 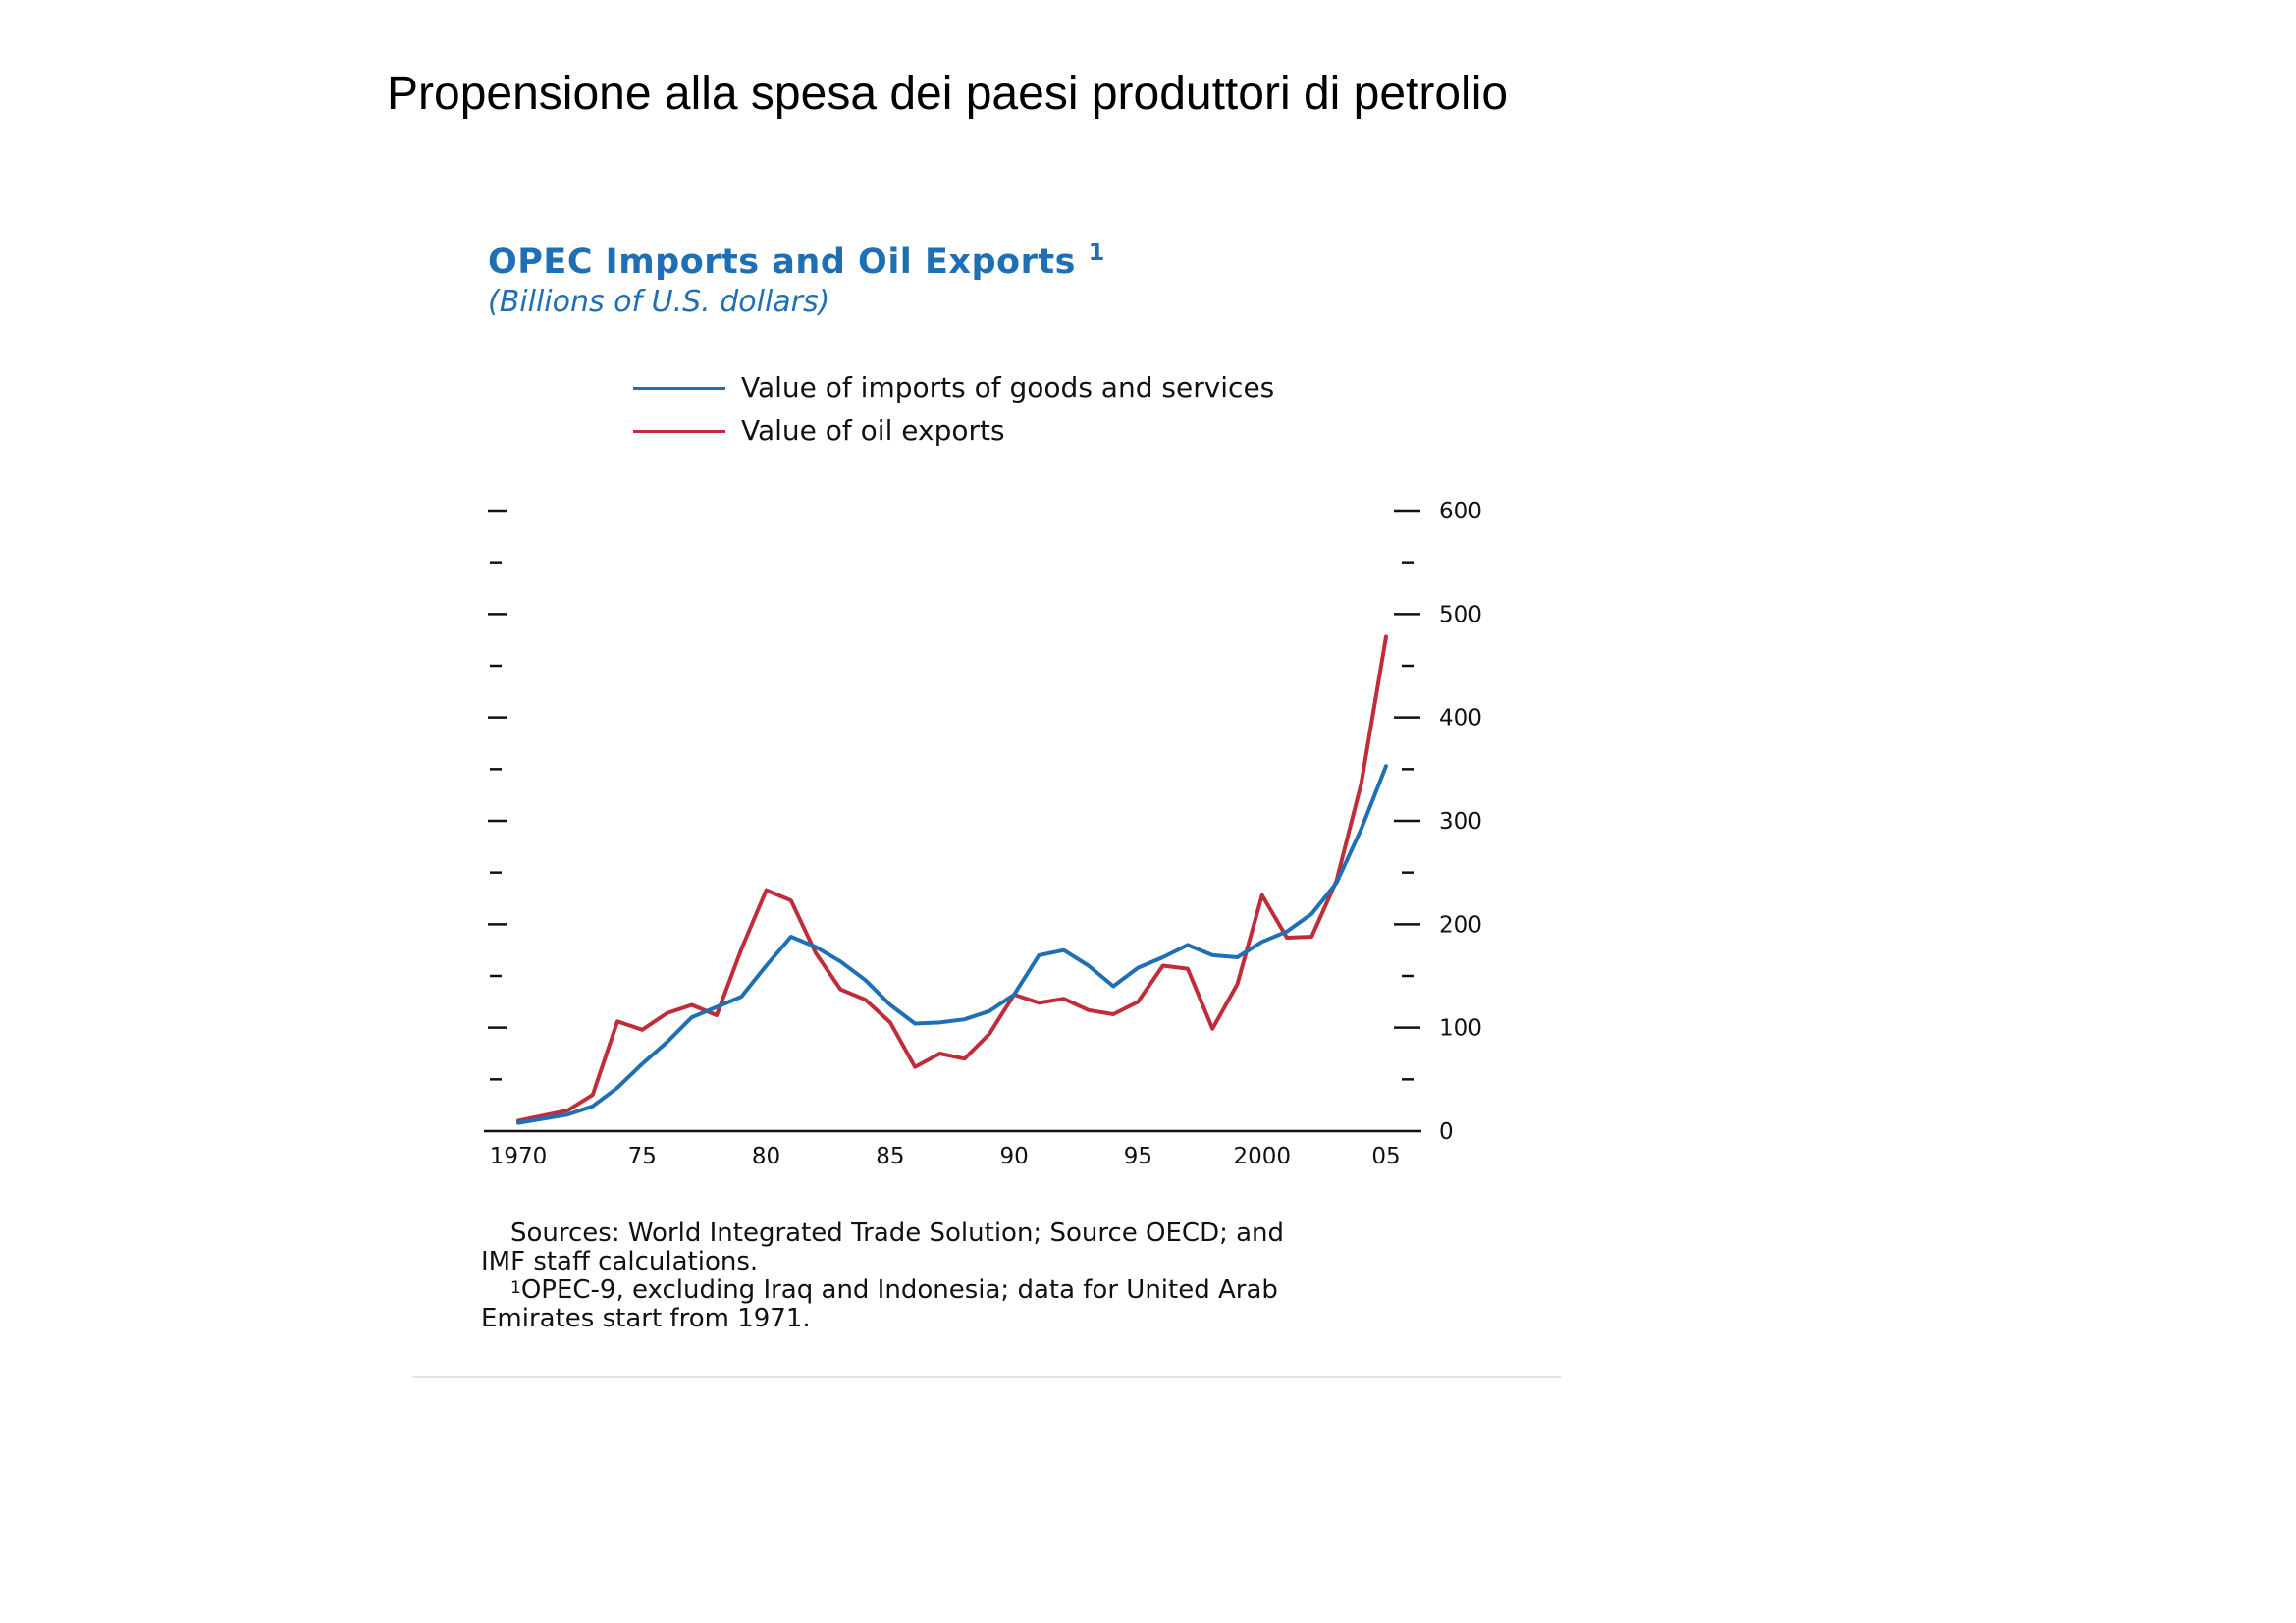 I want to click on chart-title: OPEC Imports and Oil Exports 1, so click(x=796, y=260).